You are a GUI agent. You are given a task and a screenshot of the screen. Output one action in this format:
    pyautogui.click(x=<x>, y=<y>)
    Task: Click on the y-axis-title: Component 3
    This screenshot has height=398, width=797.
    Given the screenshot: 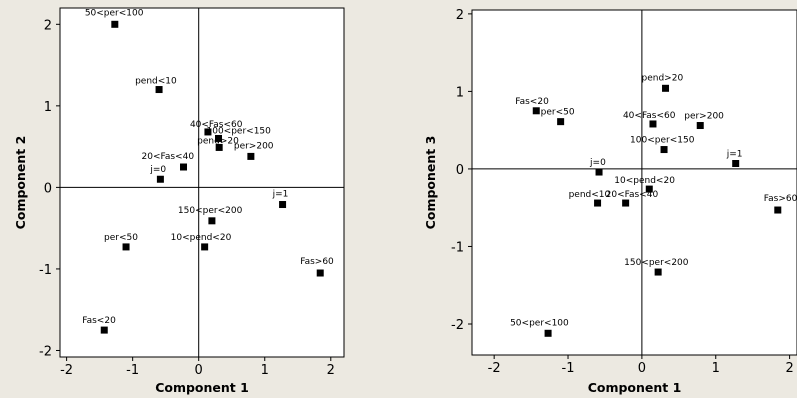 What is the action you would take?
    pyautogui.click(x=430, y=183)
    